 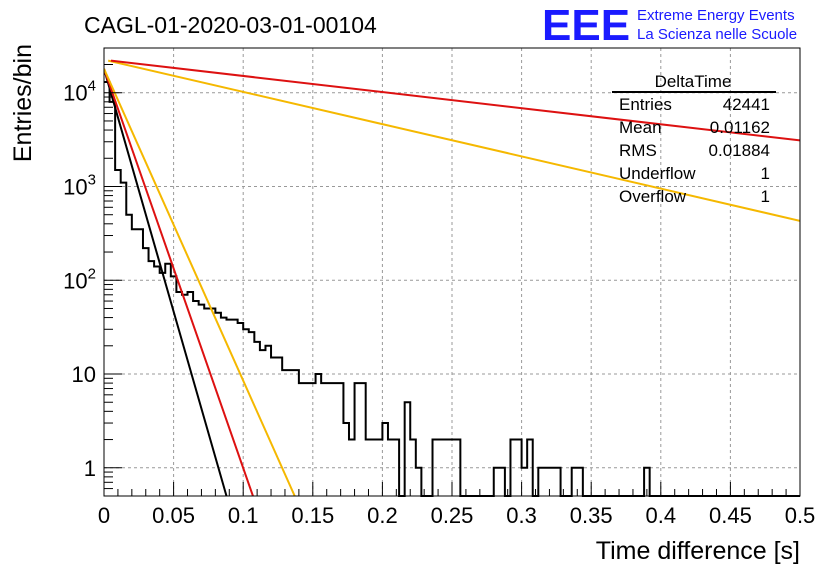 I want to click on x-tick-label: 0.25, so click(x=452, y=515).